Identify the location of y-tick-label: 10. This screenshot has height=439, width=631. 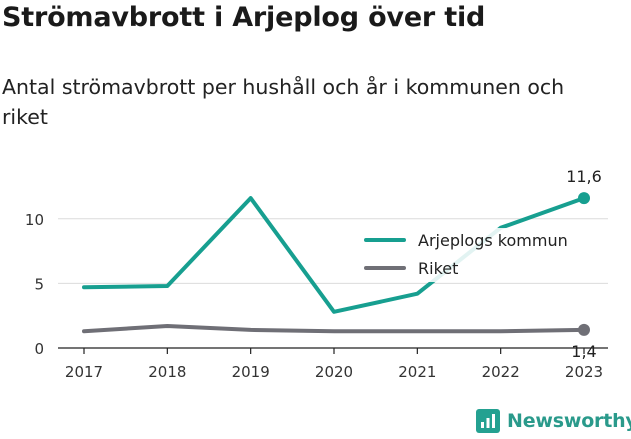
(34, 220).